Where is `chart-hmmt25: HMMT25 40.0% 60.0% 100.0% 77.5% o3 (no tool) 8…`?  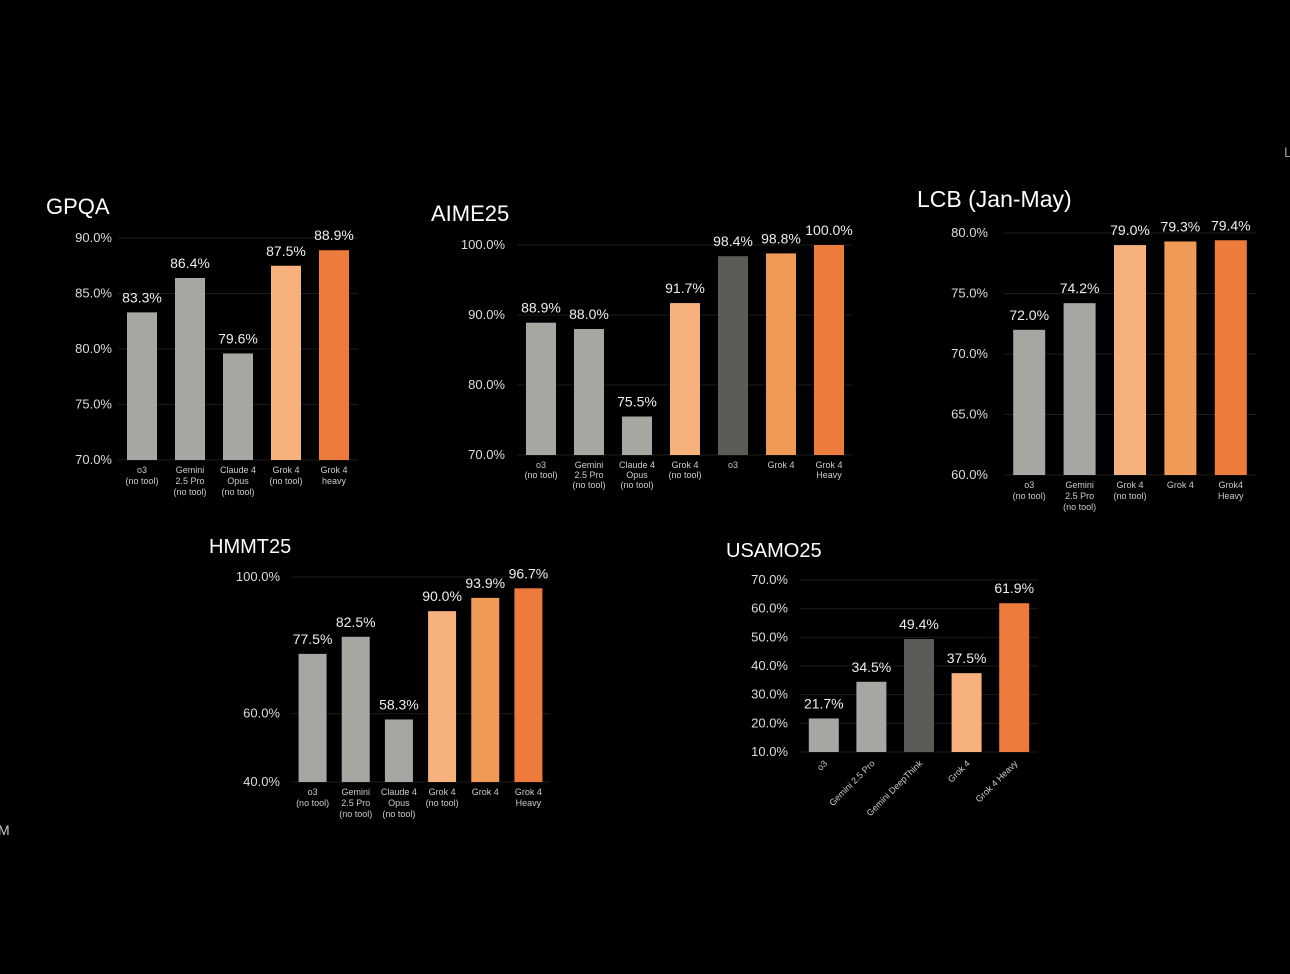 chart-hmmt25: HMMT25 40.0% 60.0% 100.0% 77.5% o3 (no tool) 8… is located at coordinates (385, 680).